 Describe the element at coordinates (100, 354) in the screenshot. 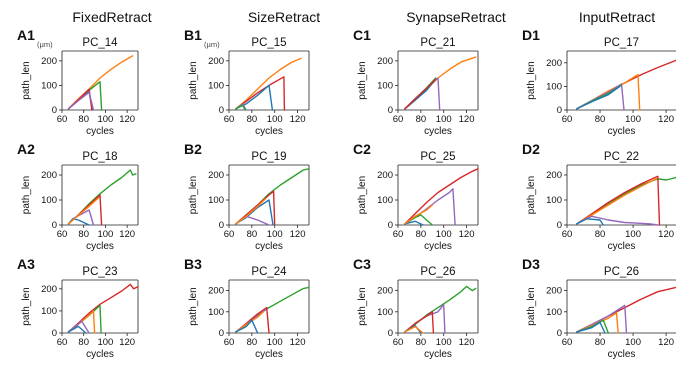

I see `x-axis-label-a3: cycles` at that location.